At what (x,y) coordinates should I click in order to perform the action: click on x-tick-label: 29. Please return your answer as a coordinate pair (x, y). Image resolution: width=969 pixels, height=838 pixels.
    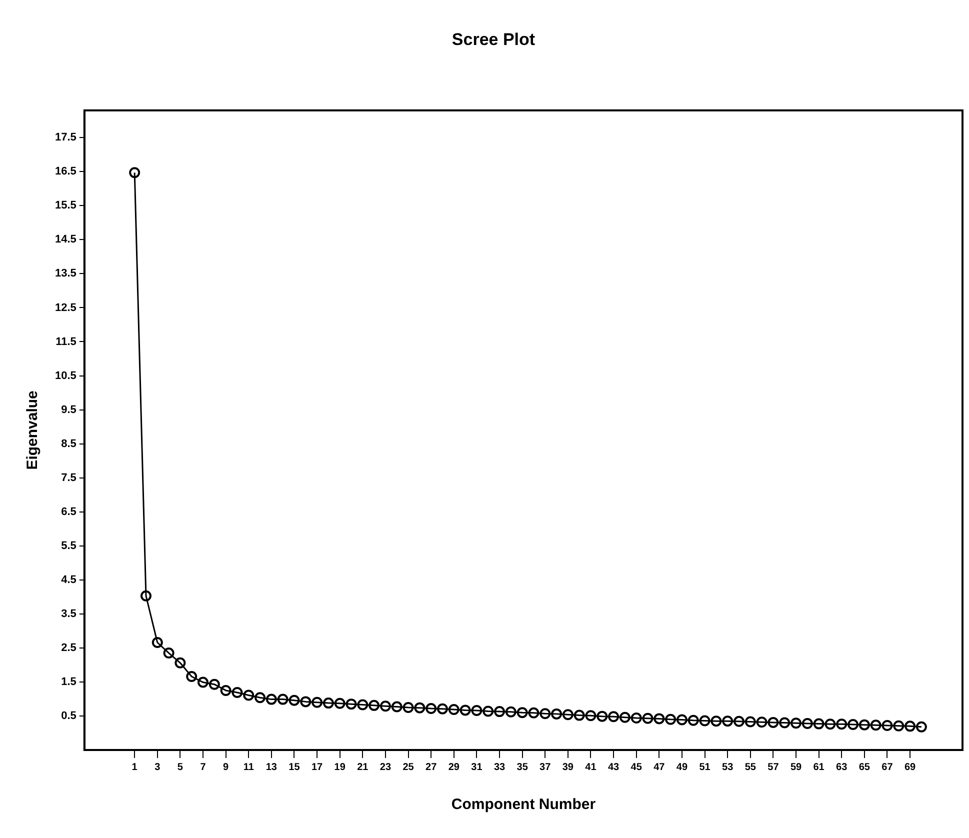
    Looking at the image, I should click on (454, 767).